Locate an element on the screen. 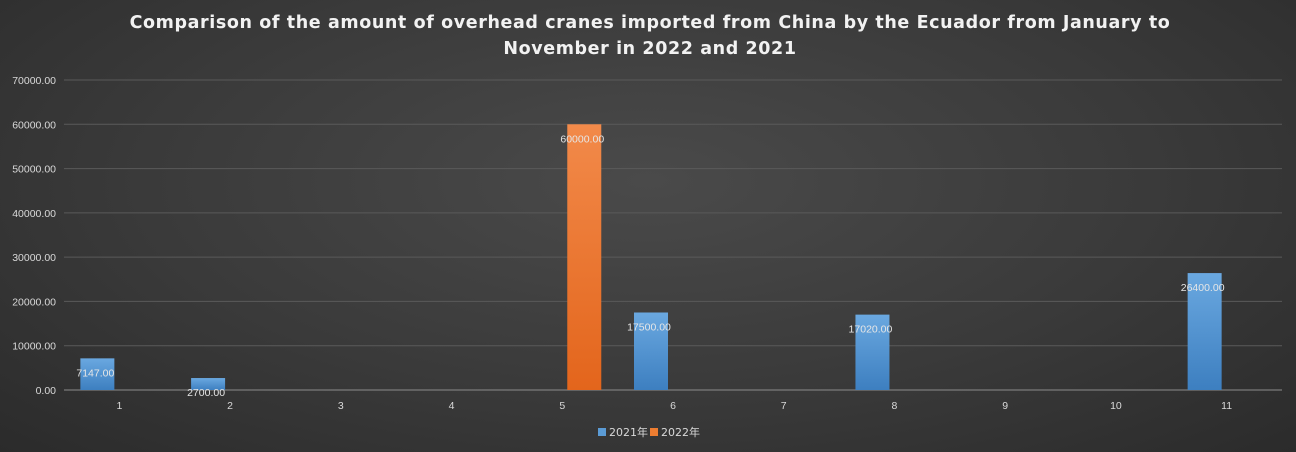 This screenshot has width=1296, height=452. x-tick-label: 4 is located at coordinates (452, 406).